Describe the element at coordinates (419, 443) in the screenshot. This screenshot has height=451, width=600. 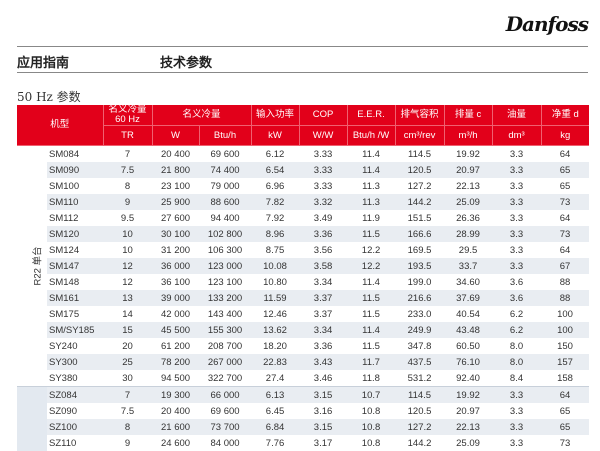
I see `value-cell: 144.2` at that location.